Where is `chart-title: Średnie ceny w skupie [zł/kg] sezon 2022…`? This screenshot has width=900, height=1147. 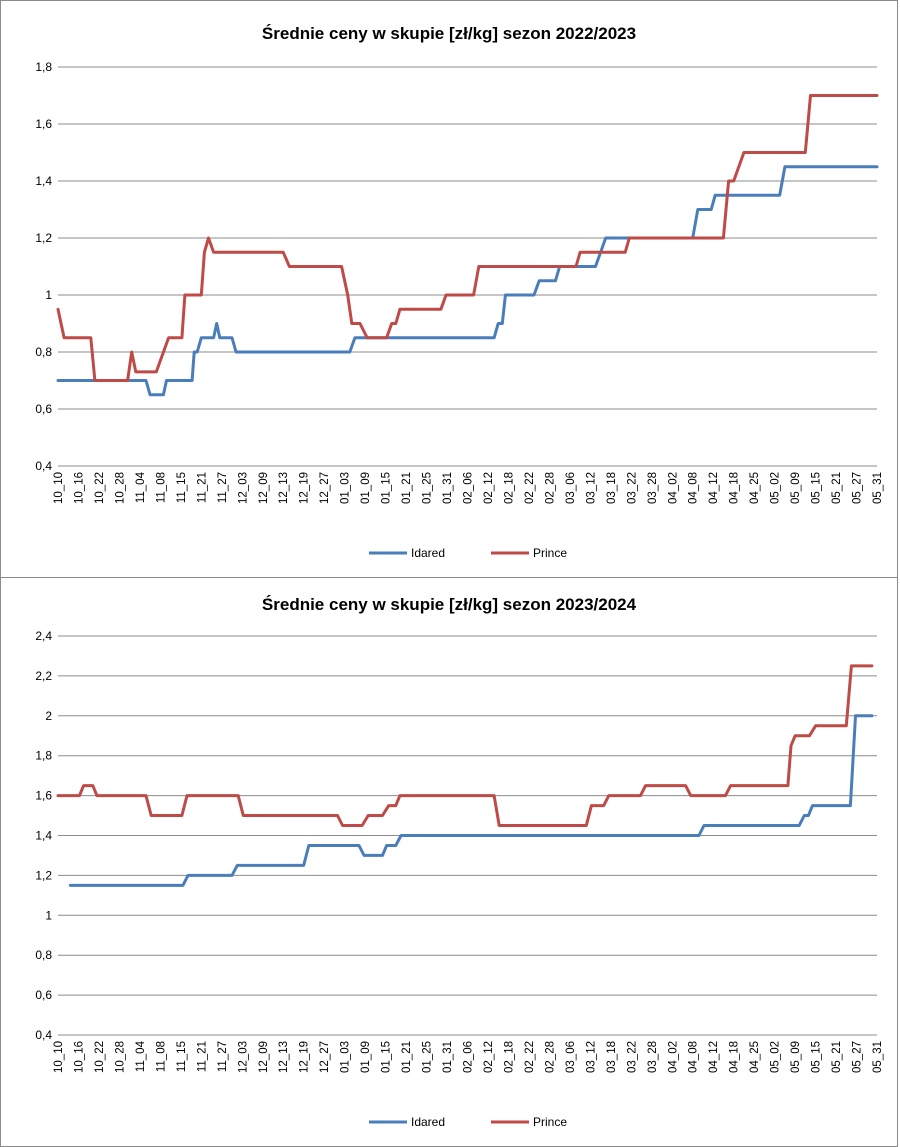 chart-title: Średnie ceny w skupie [zł/kg] sezon 2022… is located at coordinates (449, 33).